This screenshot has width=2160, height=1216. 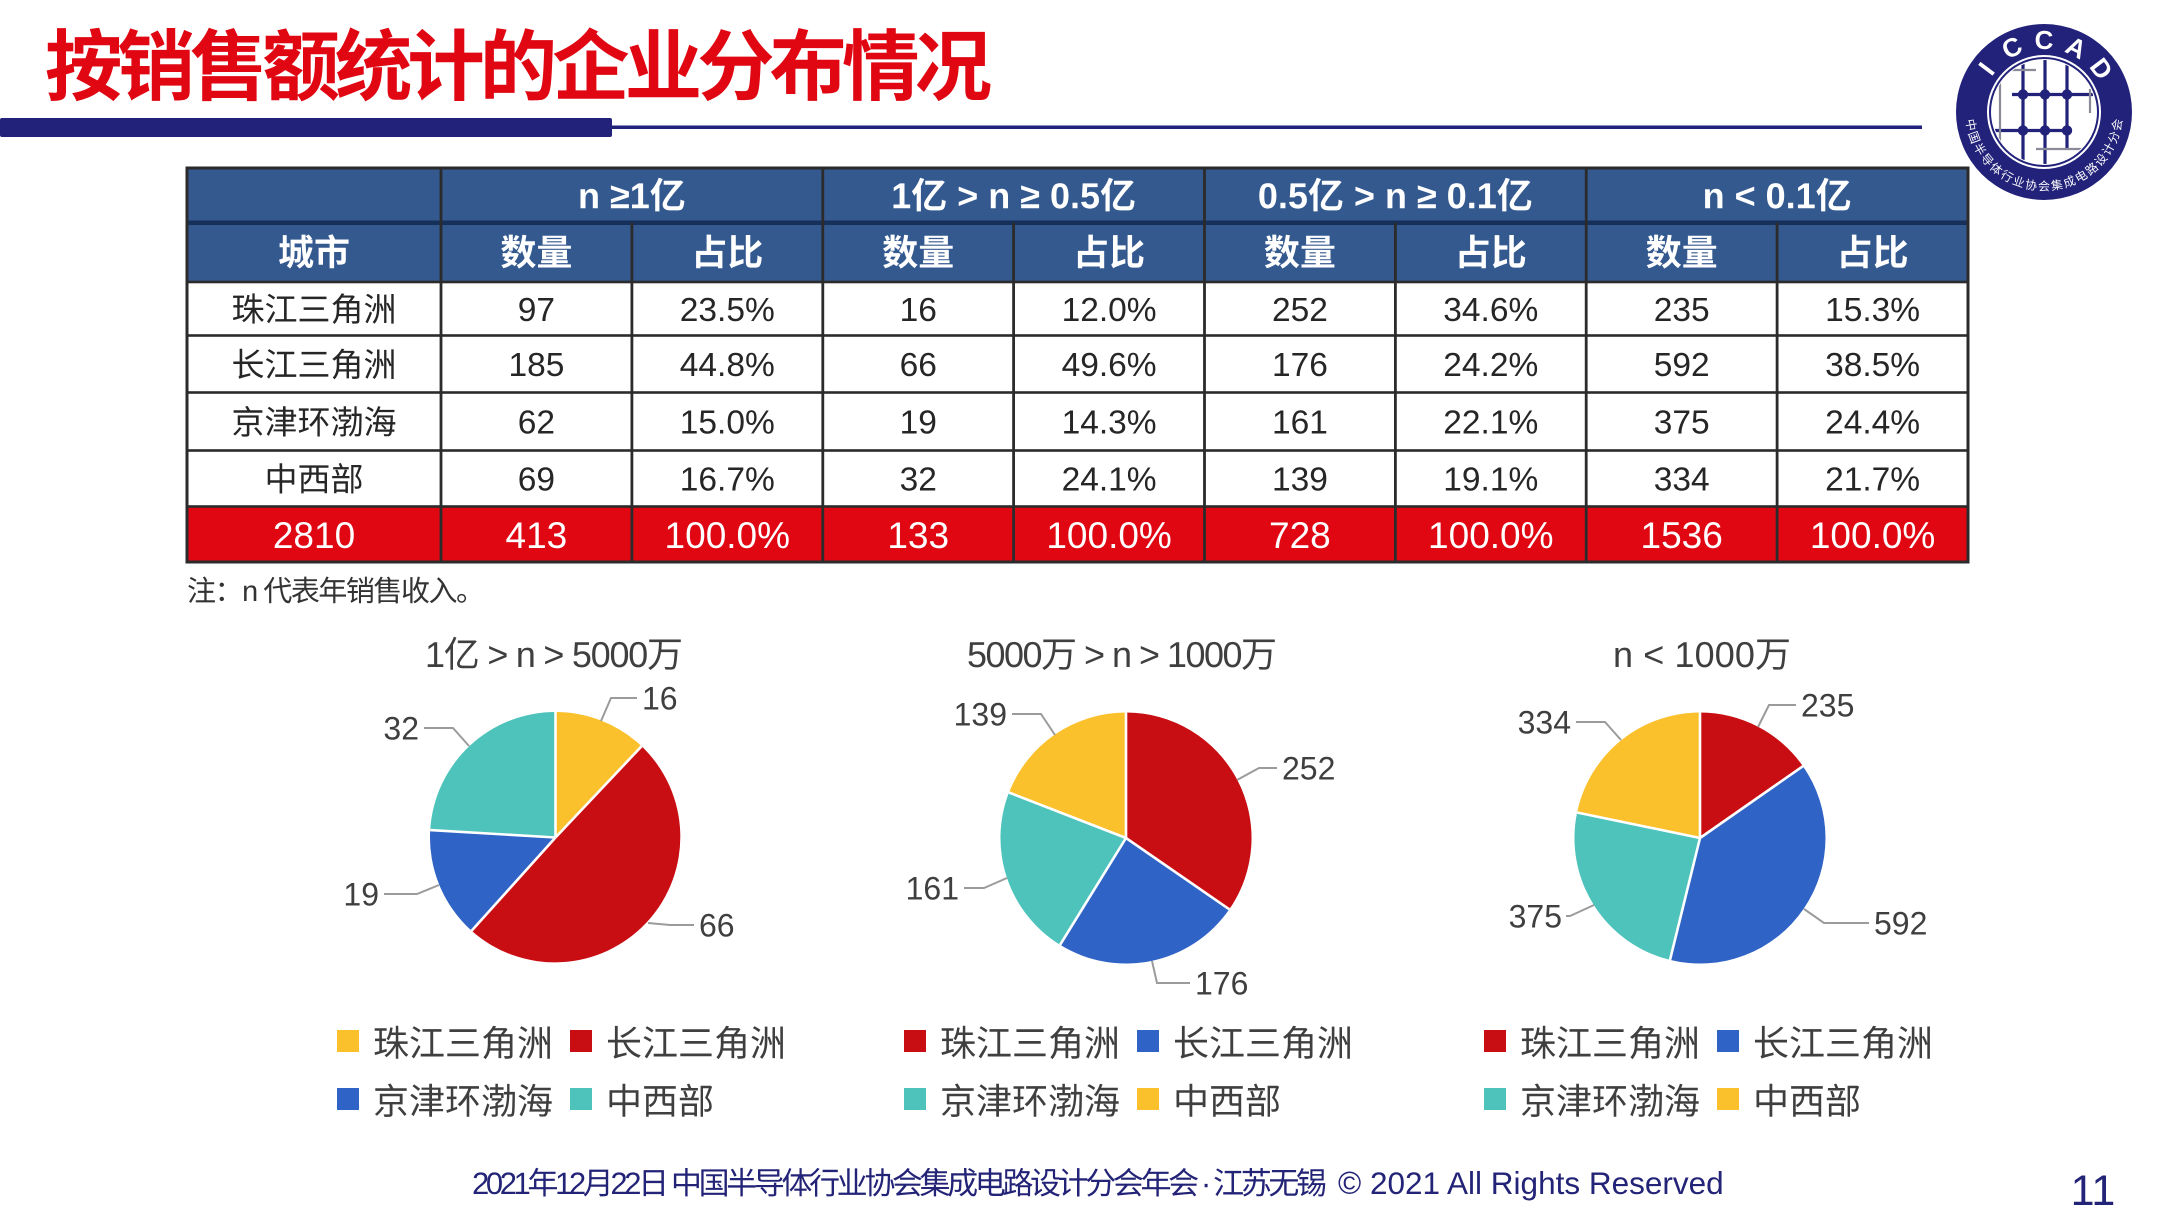 I want to click on svg-text: 23.5%, so click(x=727, y=310).